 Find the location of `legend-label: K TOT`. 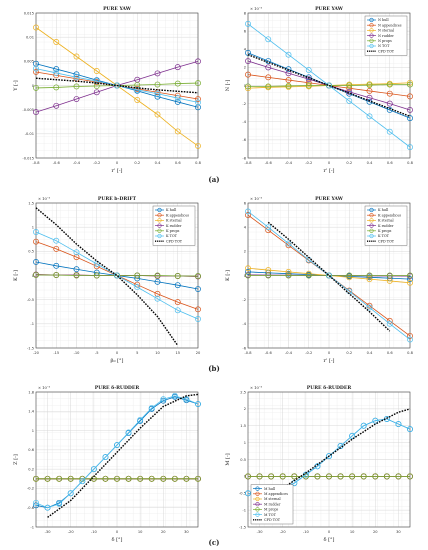

legend-label: K TOT is located at coordinates (384, 236).